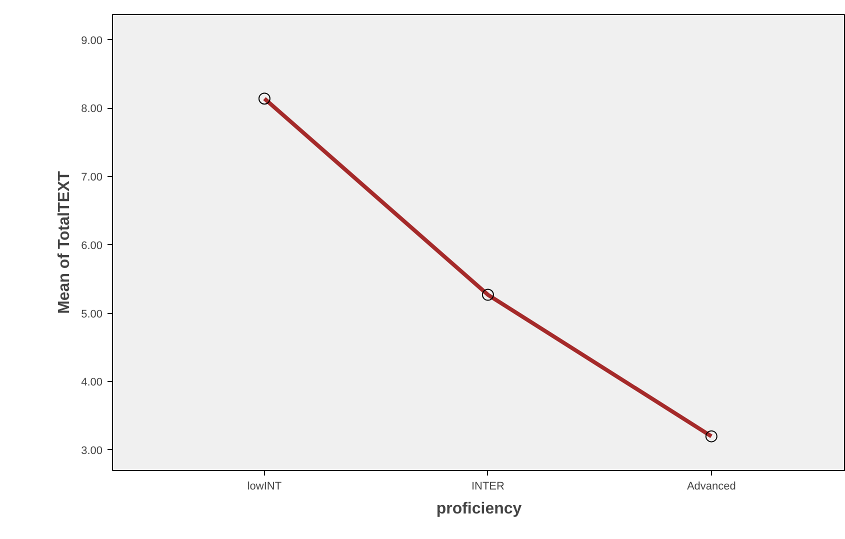 The height and width of the screenshot is (539, 845). What do you see at coordinates (264, 486) in the screenshot?
I see `x-tick-label: lowINT` at bounding box center [264, 486].